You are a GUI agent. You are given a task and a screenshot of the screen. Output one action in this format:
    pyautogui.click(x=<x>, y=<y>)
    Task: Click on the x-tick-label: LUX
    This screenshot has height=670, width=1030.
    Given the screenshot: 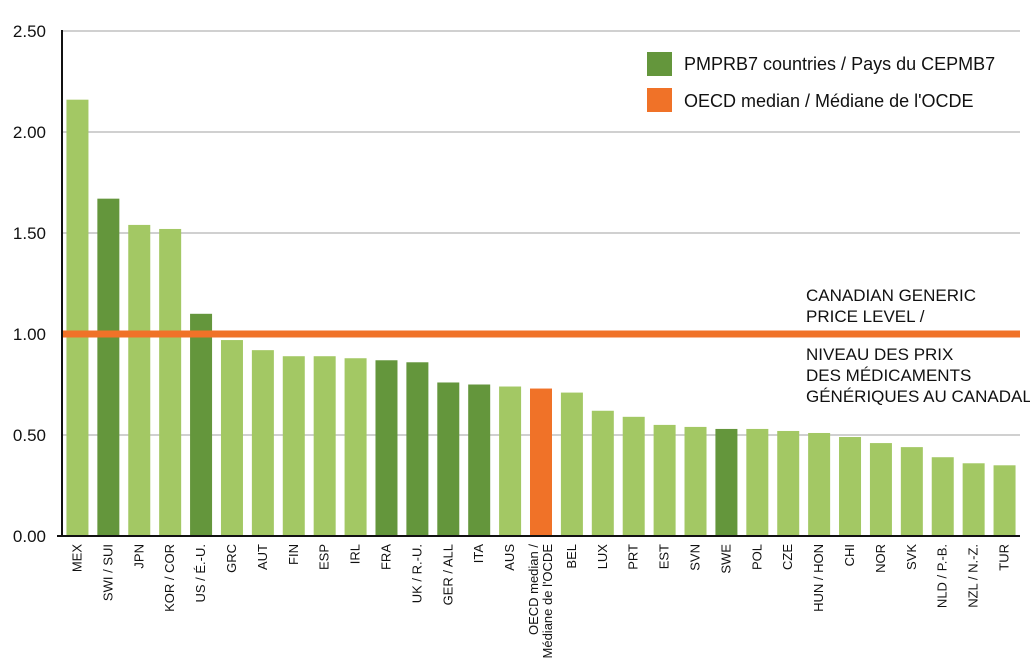 What is the action you would take?
    pyautogui.click(x=602, y=557)
    